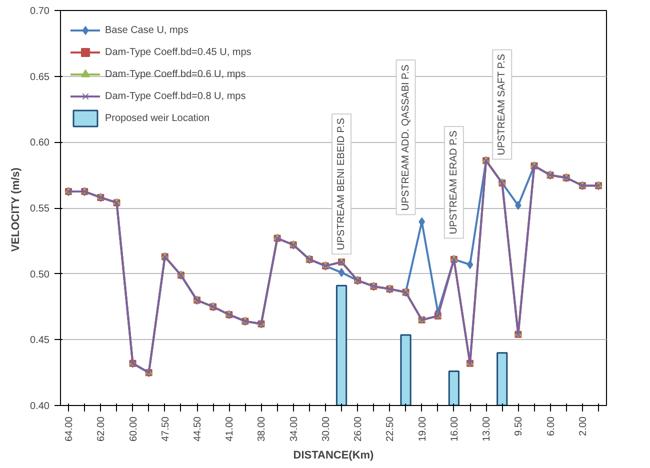  What do you see at coordinates (40, 340) in the screenshot?
I see `y-tick-label: 0.45` at bounding box center [40, 340].